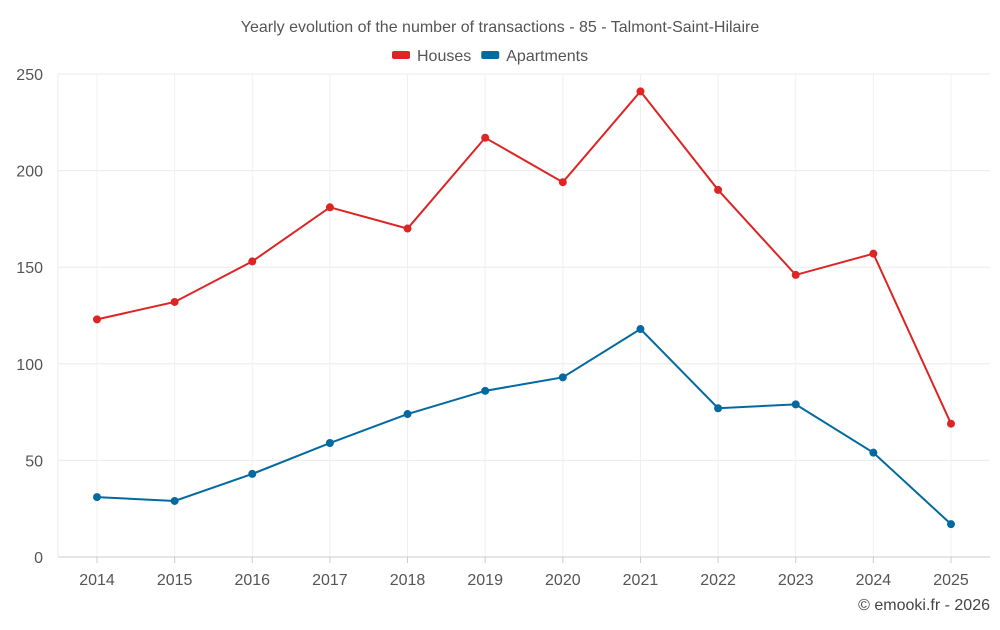 Image resolution: width=1000 pixels, height=630 pixels. Describe the element at coordinates (29, 268) in the screenshot. I see `y-tick-label: 150` at that location.